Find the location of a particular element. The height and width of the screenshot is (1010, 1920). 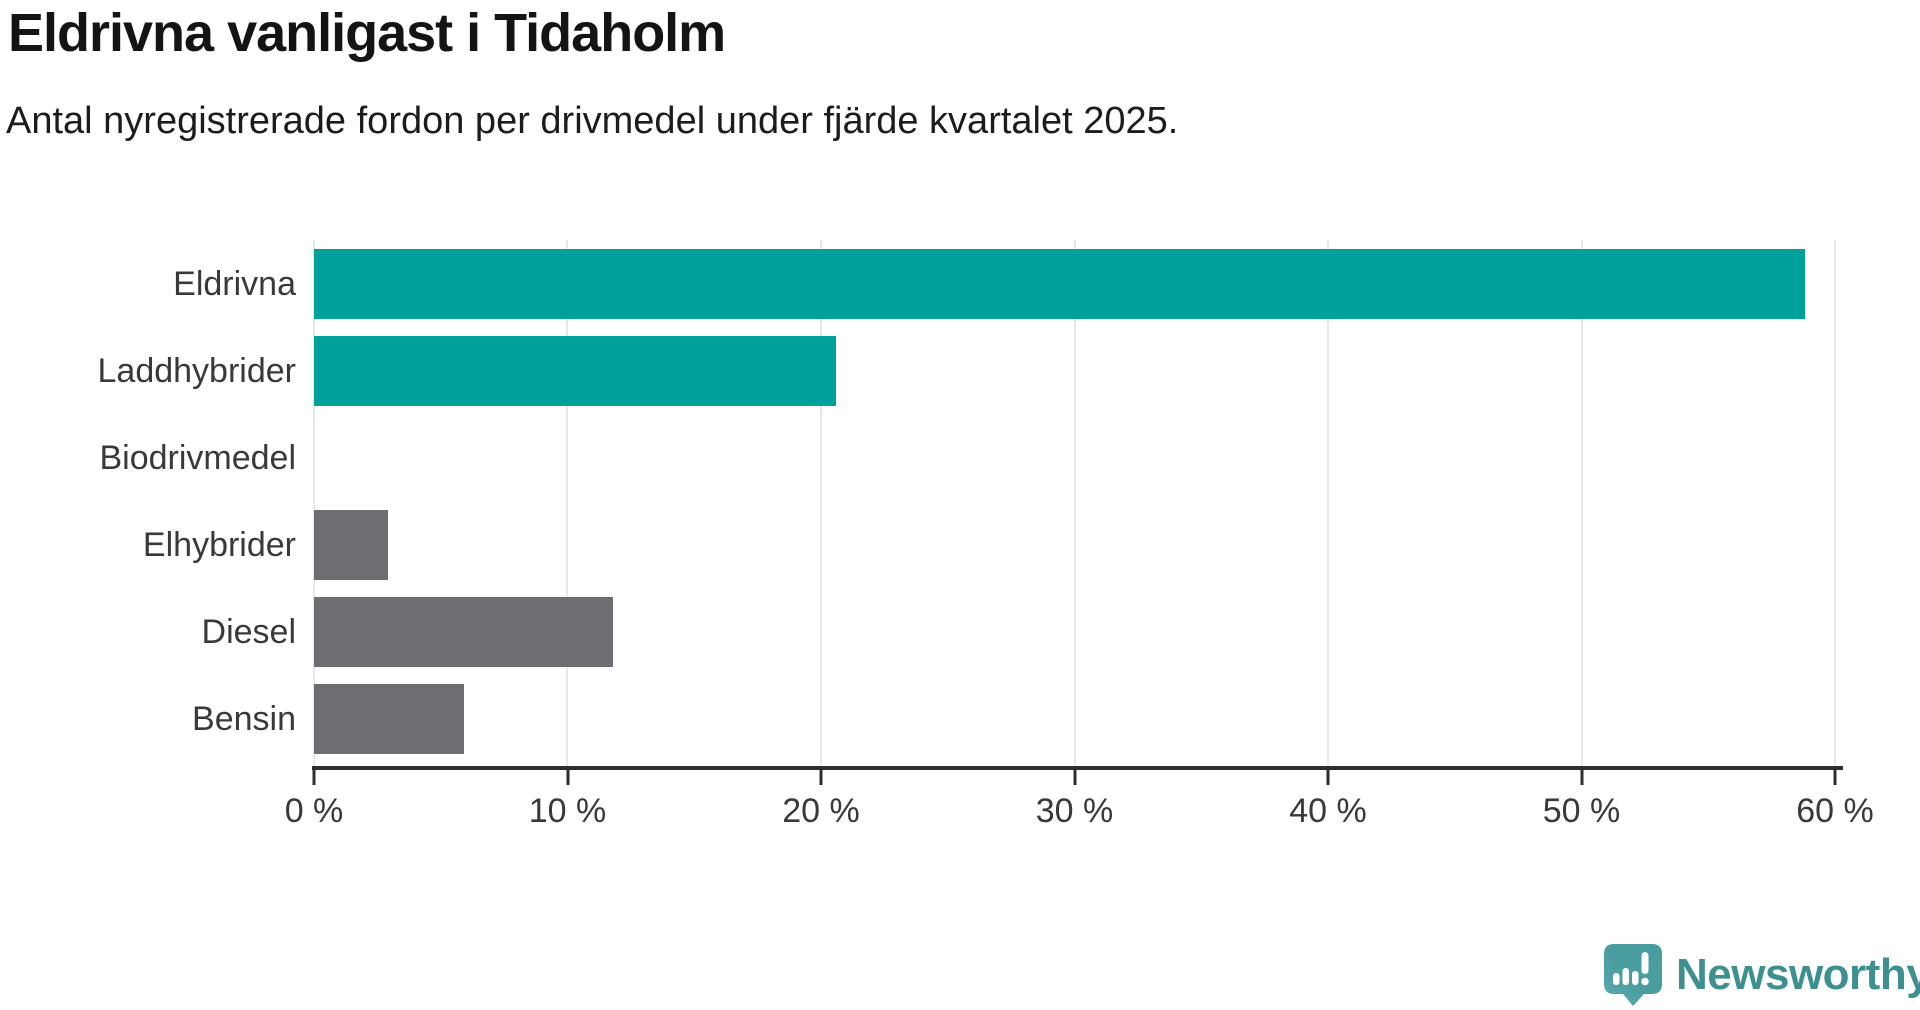

category-label: Diesel is located at coordinates (248, 632).